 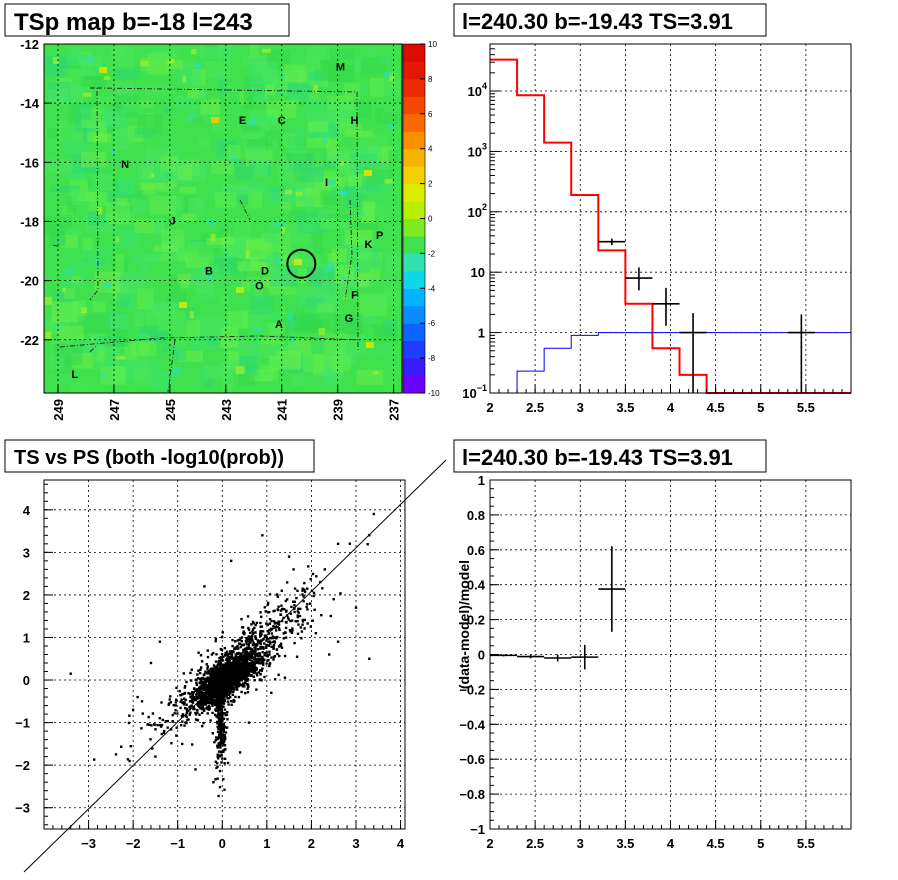 What do you see at coordinates (476, 515) in the screenshot?
I see `residual-y-tick-label: 0.8` at bounding box center [476, 515].